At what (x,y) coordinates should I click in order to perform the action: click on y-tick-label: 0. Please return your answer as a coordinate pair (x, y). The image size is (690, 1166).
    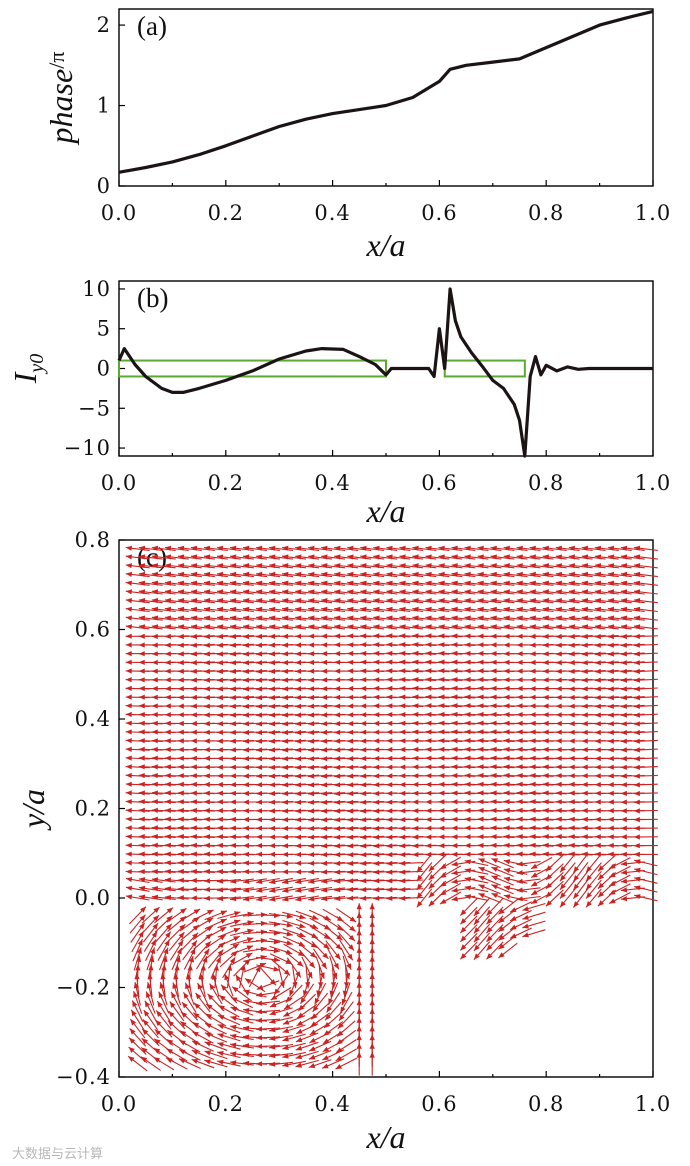
    Looking at the image, I should click on (104, 369).